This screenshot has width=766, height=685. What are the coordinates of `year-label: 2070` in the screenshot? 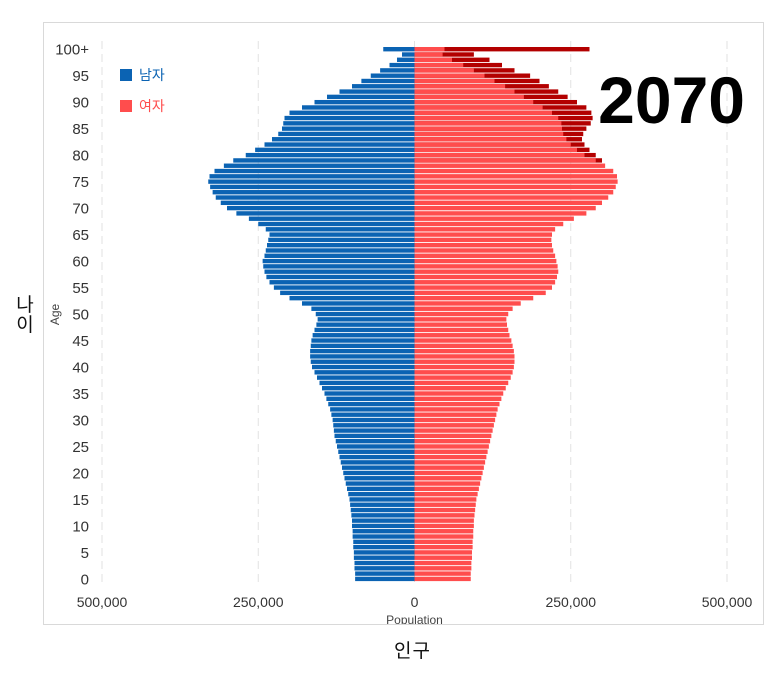 It's located at (671, 100).